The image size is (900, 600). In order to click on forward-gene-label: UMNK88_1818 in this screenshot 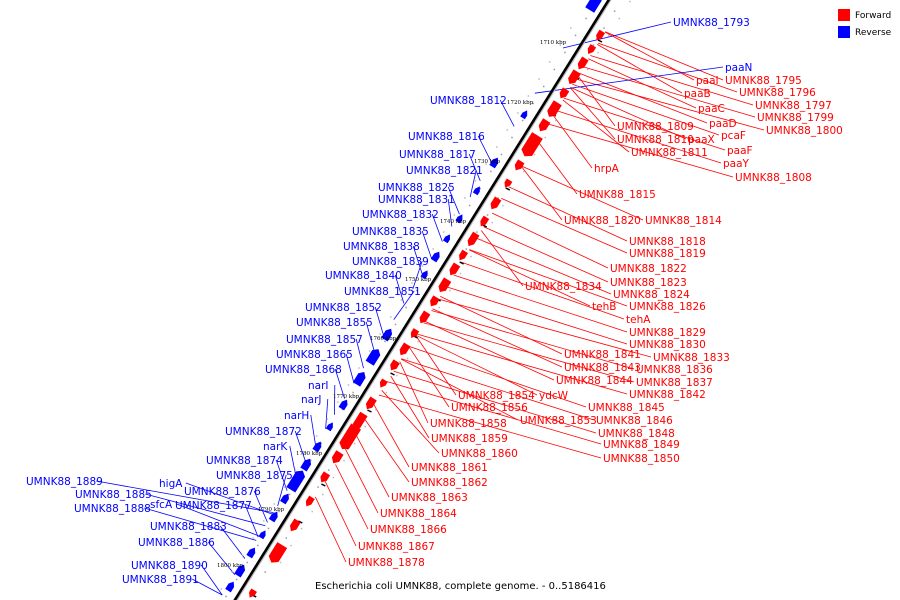, I will do `click(667, 242)`.